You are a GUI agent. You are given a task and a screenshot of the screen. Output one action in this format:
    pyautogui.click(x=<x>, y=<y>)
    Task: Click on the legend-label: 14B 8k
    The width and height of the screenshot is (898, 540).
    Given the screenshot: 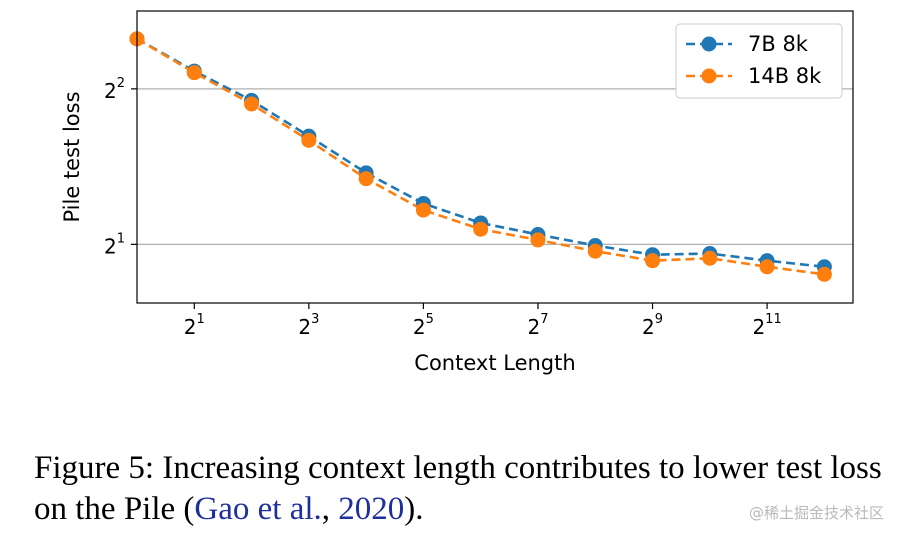 What is the action you would take?
    pyautogui.click(x=785, y=76)
    